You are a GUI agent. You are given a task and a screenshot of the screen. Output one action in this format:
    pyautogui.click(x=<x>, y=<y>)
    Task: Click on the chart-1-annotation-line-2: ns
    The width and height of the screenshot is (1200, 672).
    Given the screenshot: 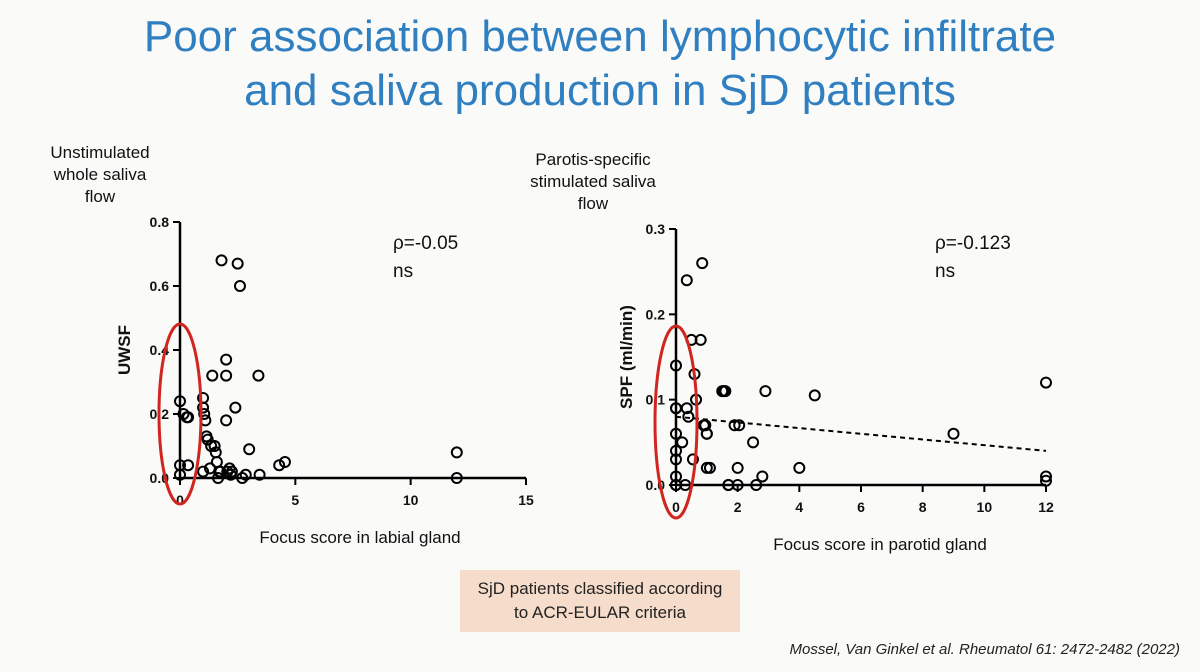 What is the action you would take?
    pyautogui.click(x=403, y=271)
    